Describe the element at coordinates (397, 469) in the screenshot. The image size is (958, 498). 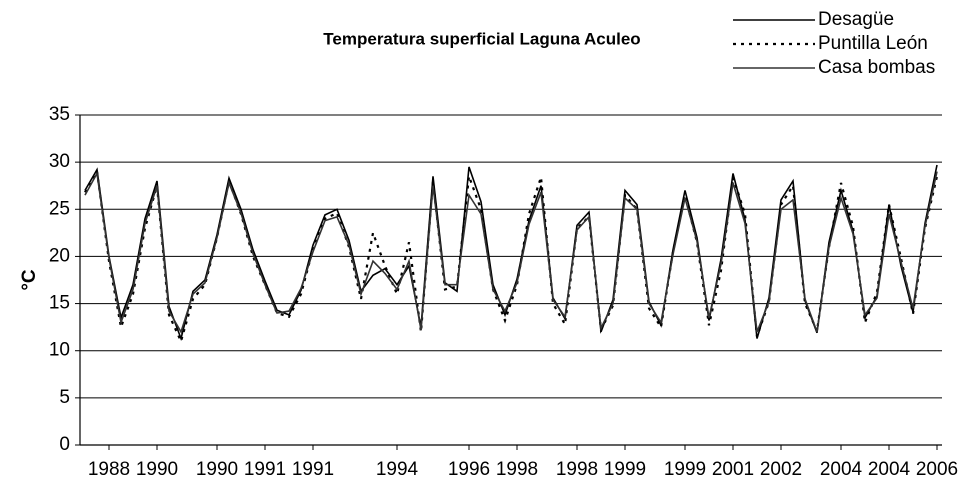
I see `x-tick-label: 1994` at that location.